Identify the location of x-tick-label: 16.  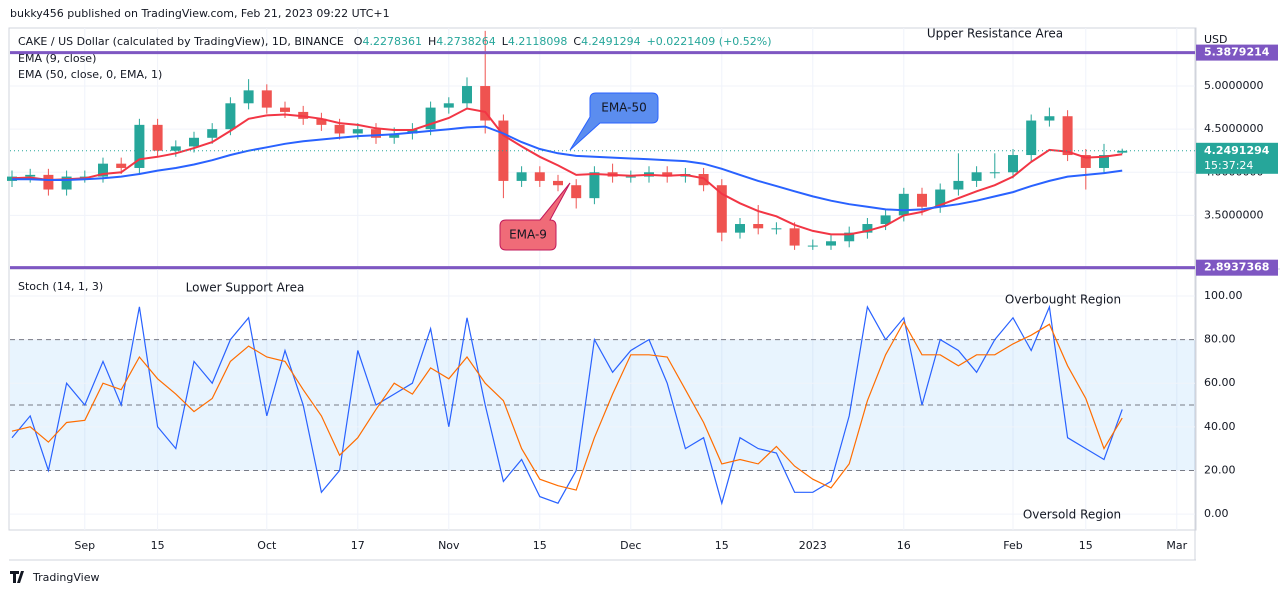
(904, 545).